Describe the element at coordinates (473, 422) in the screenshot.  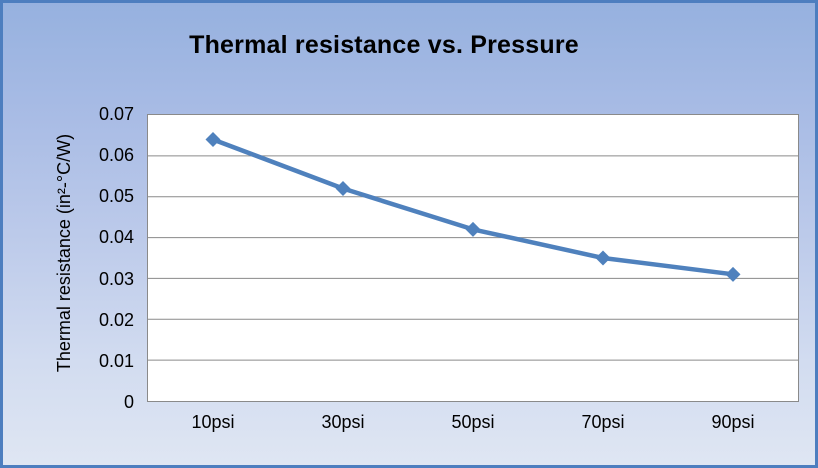
I see `x-tick-label: 50psi` at that location.